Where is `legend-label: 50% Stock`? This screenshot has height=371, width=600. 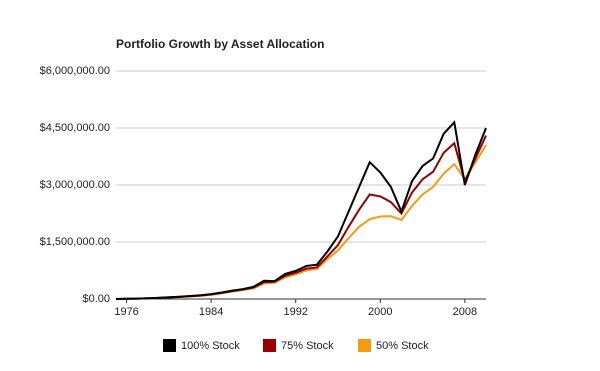
legend-label: 50% Stock is located at coordinates (402, 346).